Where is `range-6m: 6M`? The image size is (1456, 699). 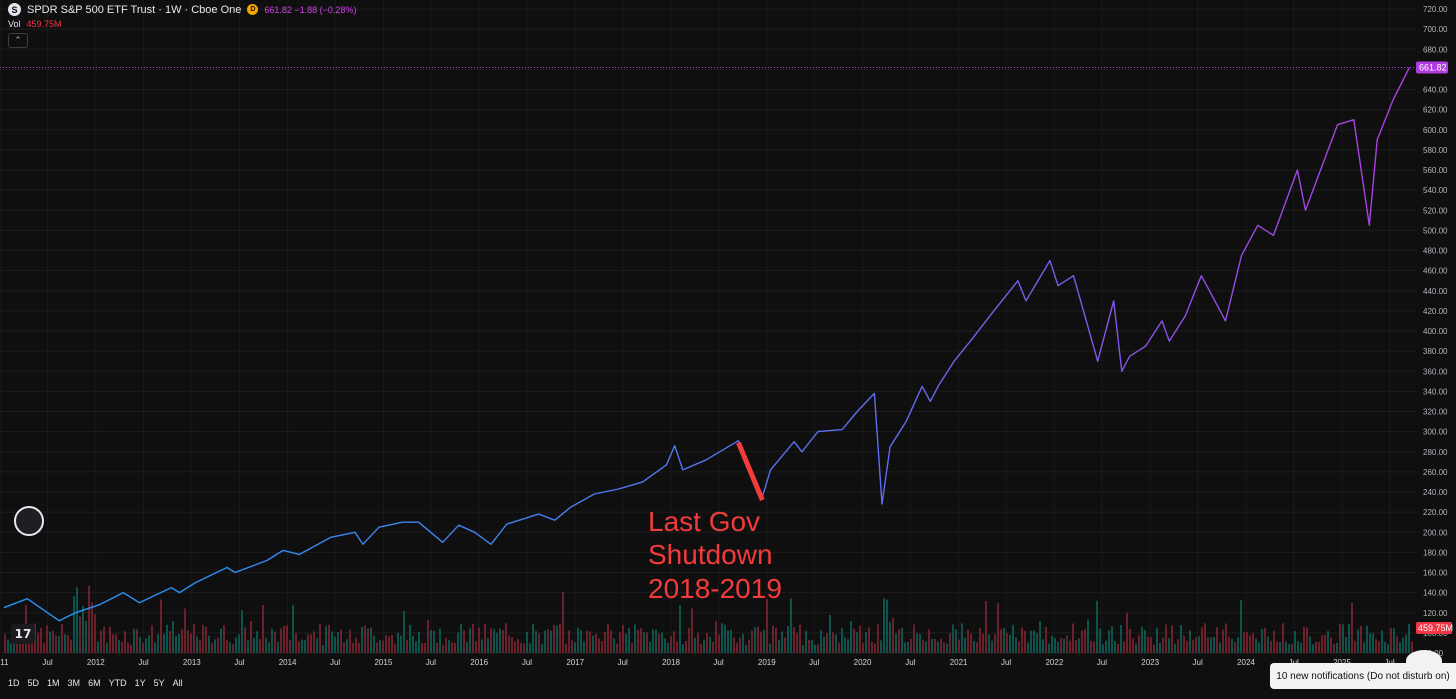 range-6m: 6M is located at coordinates (94, 683).